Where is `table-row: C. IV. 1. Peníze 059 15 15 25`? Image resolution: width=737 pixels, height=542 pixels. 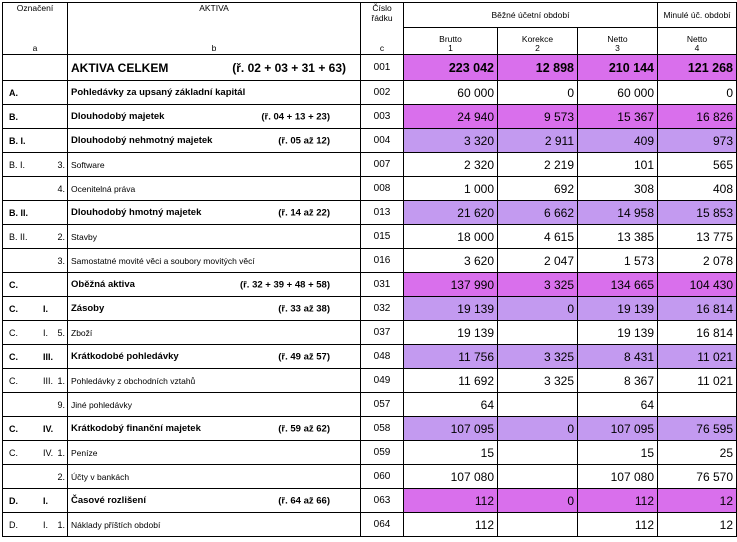
table-row: C. IV. 1. Peníze 059 15 15 25 is located at coordinates (369, 452).